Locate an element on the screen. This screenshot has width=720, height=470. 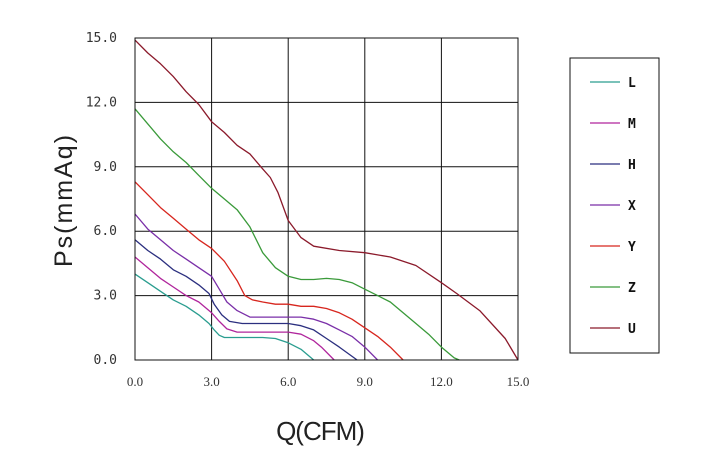
x-axis-title: Q(CFM) is located at coordinates (320, 431).